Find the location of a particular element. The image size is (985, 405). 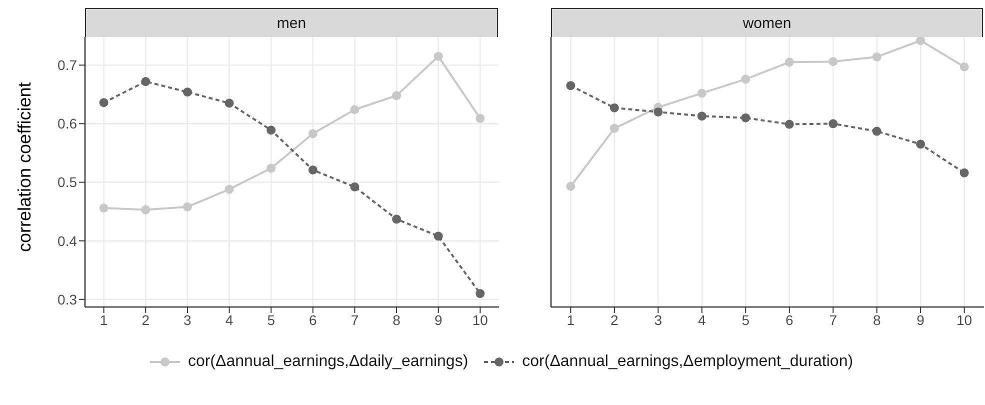

y-tick-label: 0.7 is located at coordinates (68, 65).